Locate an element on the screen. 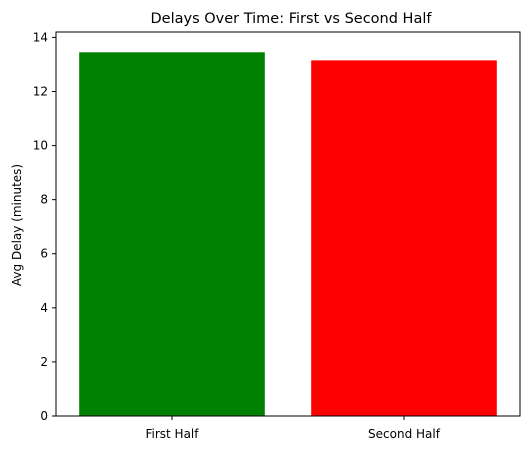 The image size is (531, 451). y-tick-label: 10 is located at coordinates (40, 146).